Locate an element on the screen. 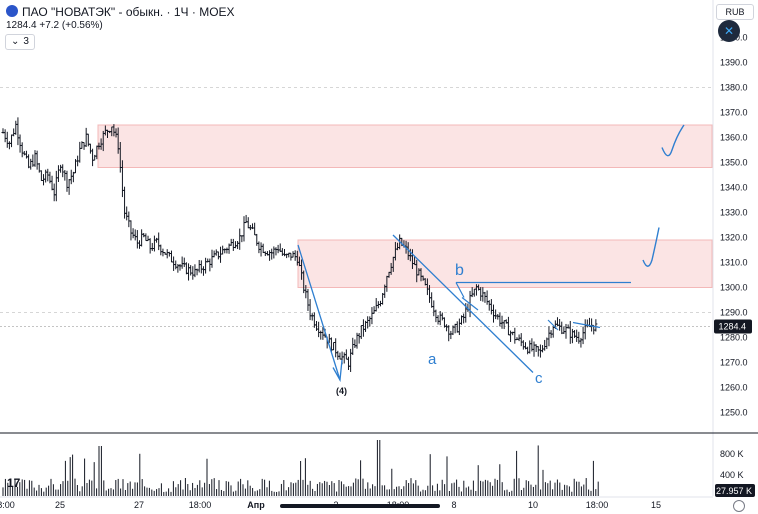  x-tick-label: 8 is located at coordinates (453, 505).